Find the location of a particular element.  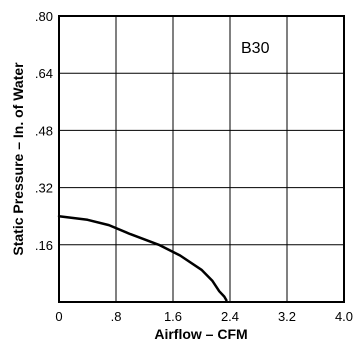

x-tick-label: 0 is located at coordinates (58, 316).